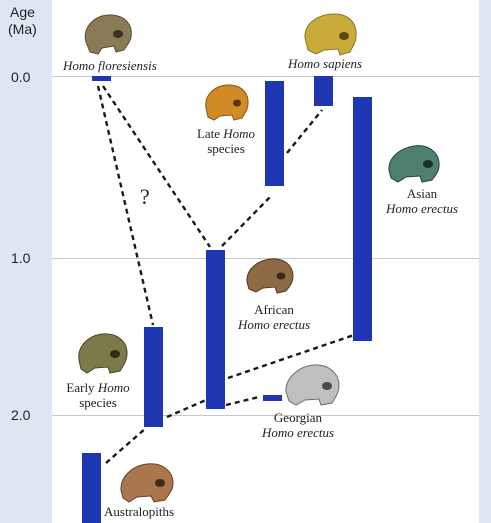 Image resolution: width=491 pixels, height=523 pixels. Describe the element at coordinates (145, 196) in the screenshot. I see `uncertain-question-mark: ?` at that location.